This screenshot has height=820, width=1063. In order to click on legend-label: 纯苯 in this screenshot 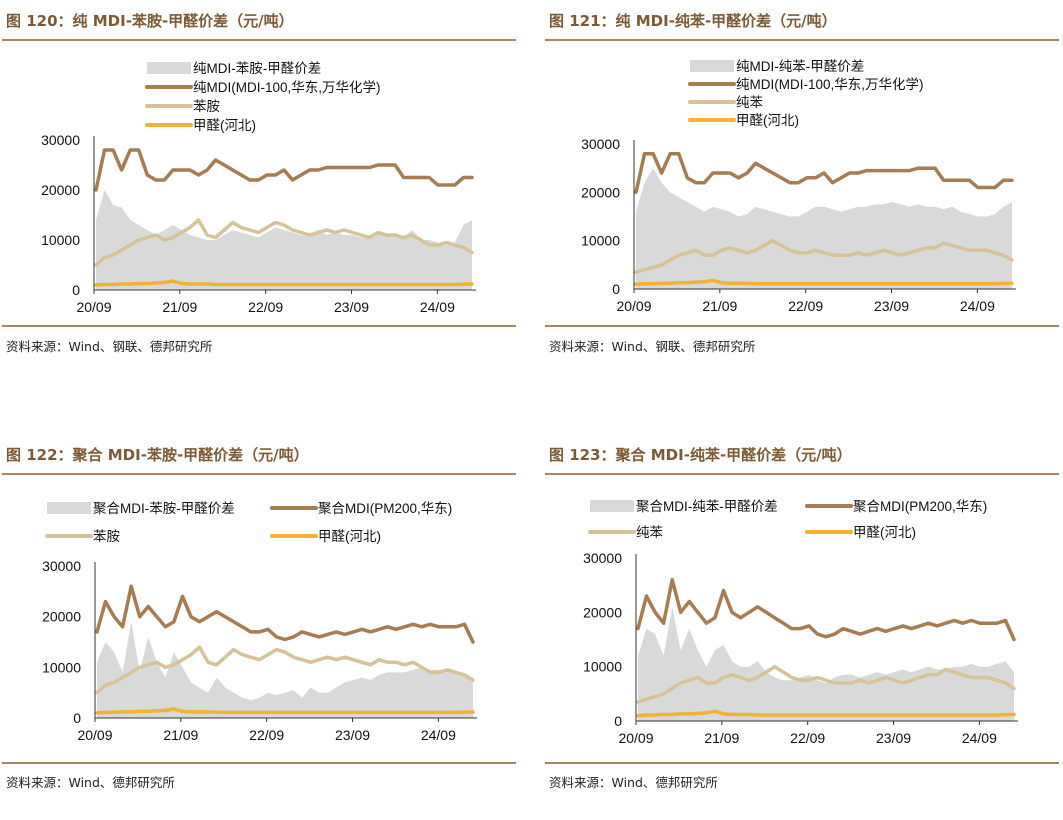, I will do `click(750, 102)`.